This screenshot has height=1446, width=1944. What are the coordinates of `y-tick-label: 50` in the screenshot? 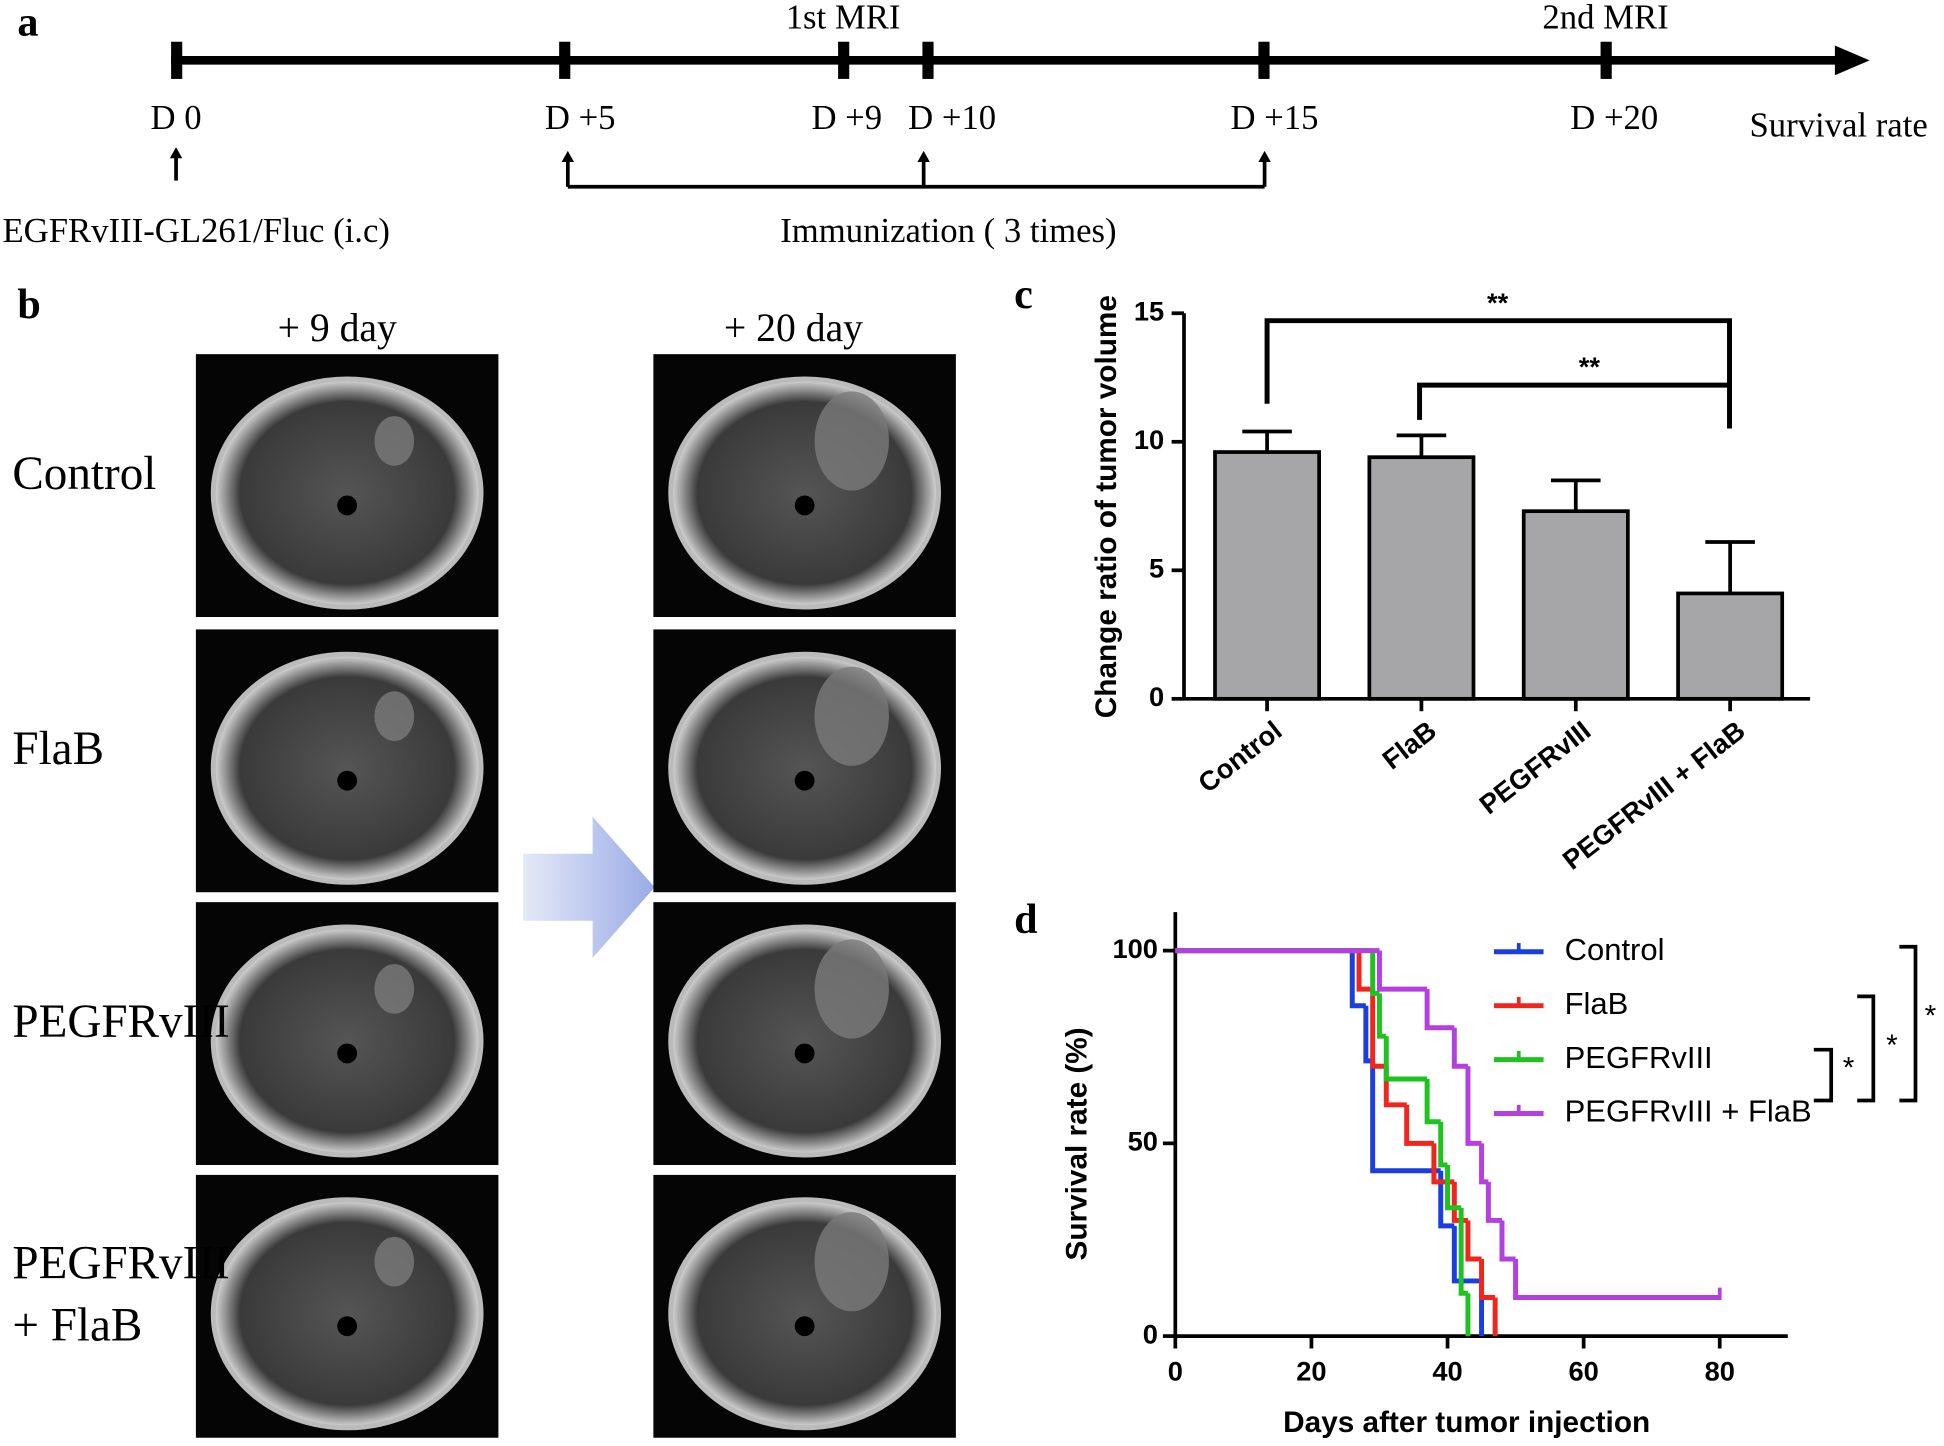 It's located at (1143, 1141).